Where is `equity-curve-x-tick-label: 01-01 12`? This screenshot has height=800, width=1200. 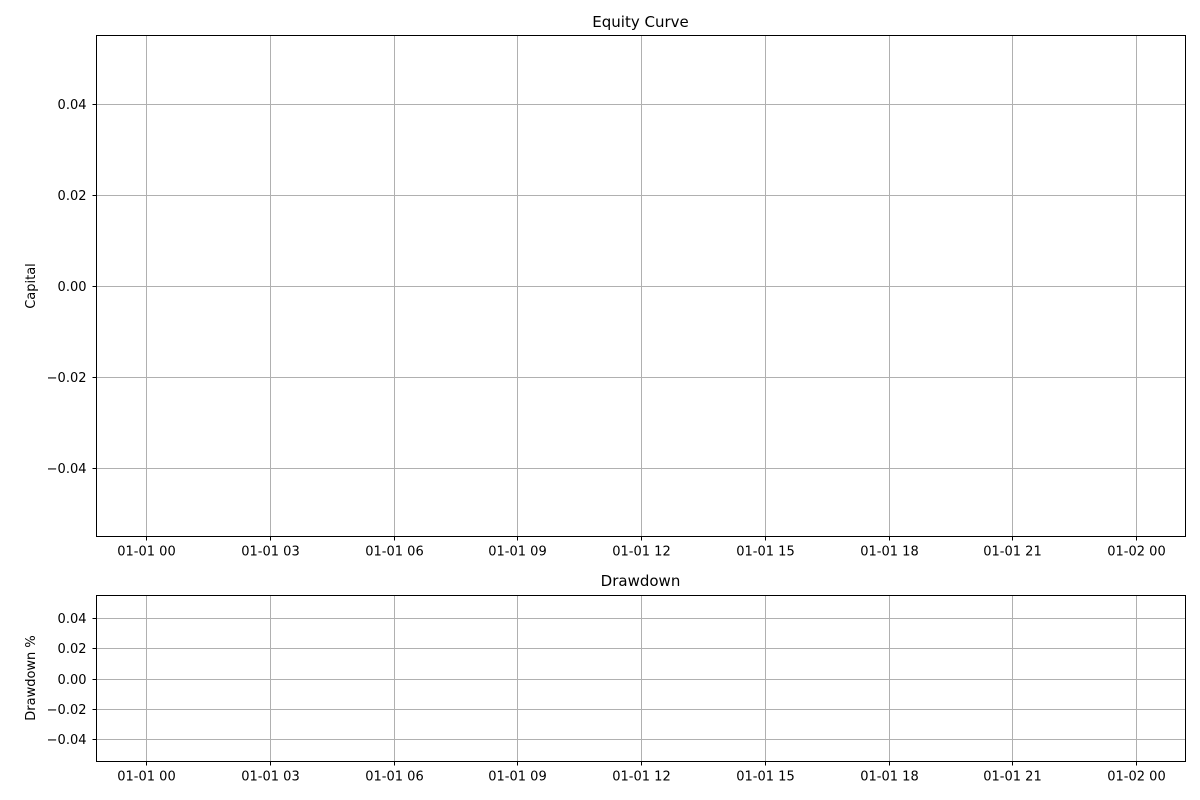 equity-curve-x-tick-label: 01-01 12 is located at coordinates (641, 552).